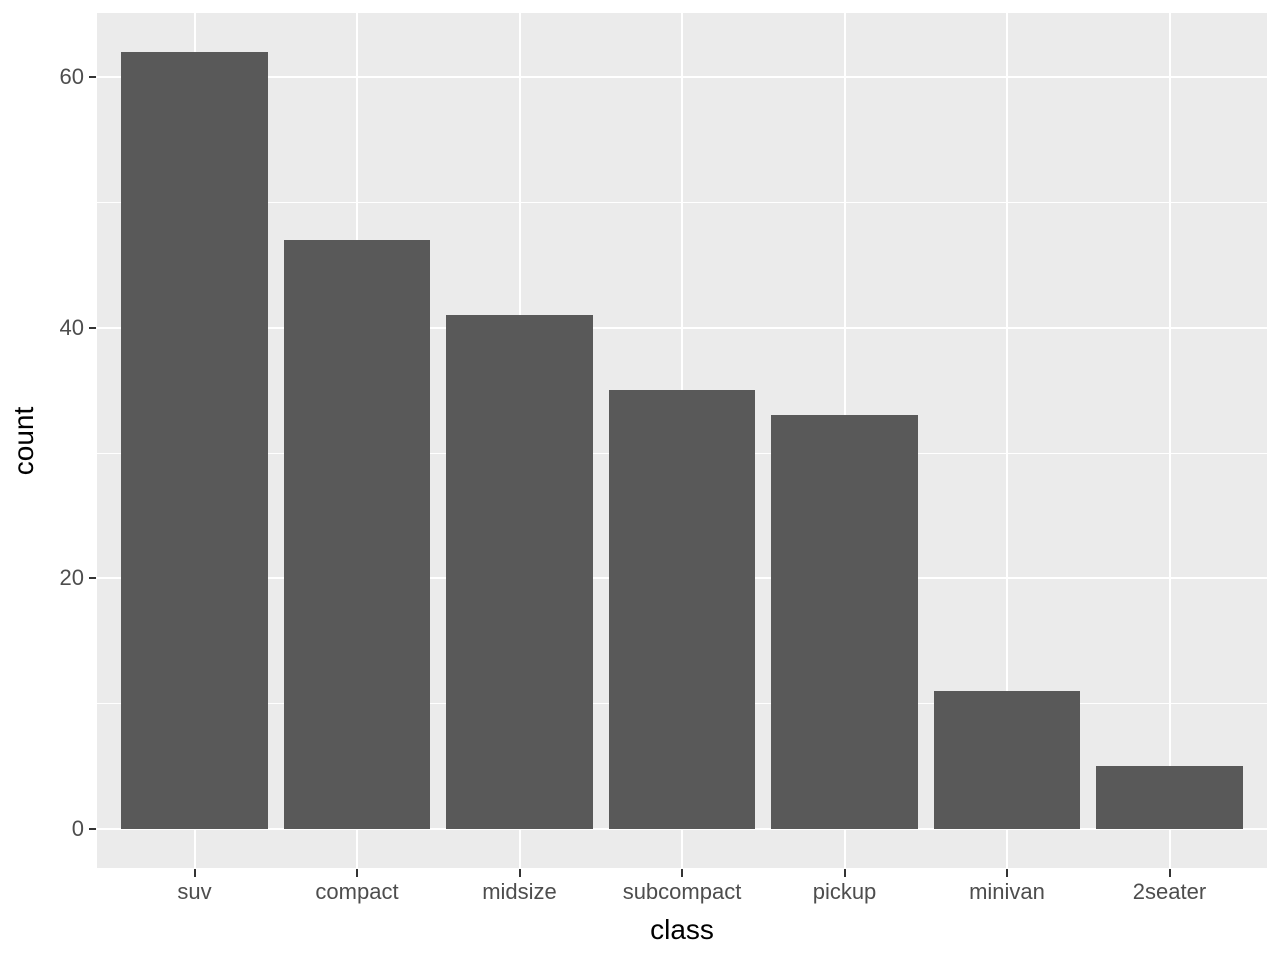  Describe the element at coordinates (357, 534) in the screenshot. I see `bar-compact` at that location.